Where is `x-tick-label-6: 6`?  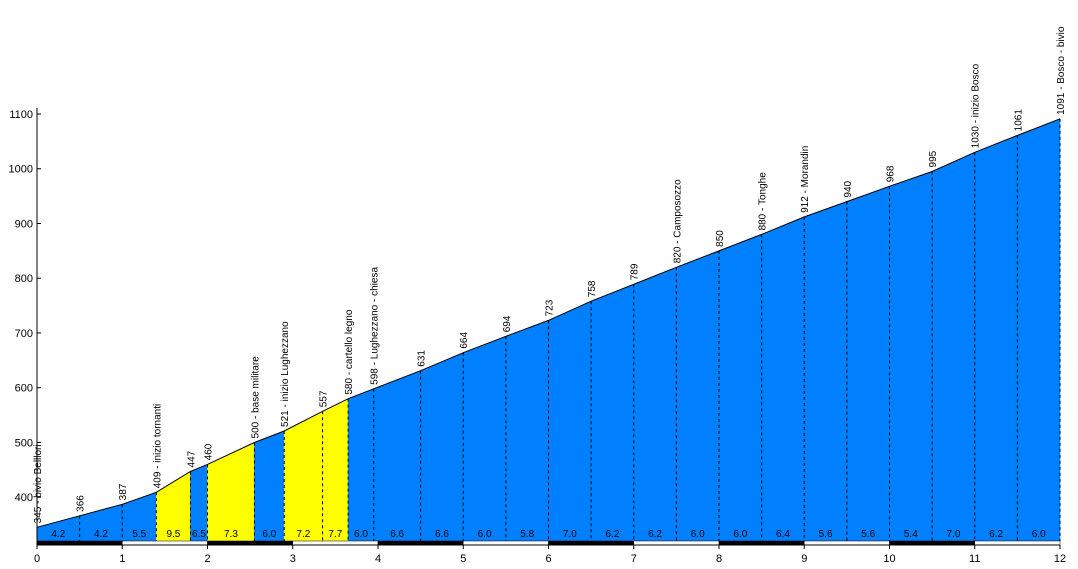
x-tick-label-6: 6 is located at coordinates (548, 559).